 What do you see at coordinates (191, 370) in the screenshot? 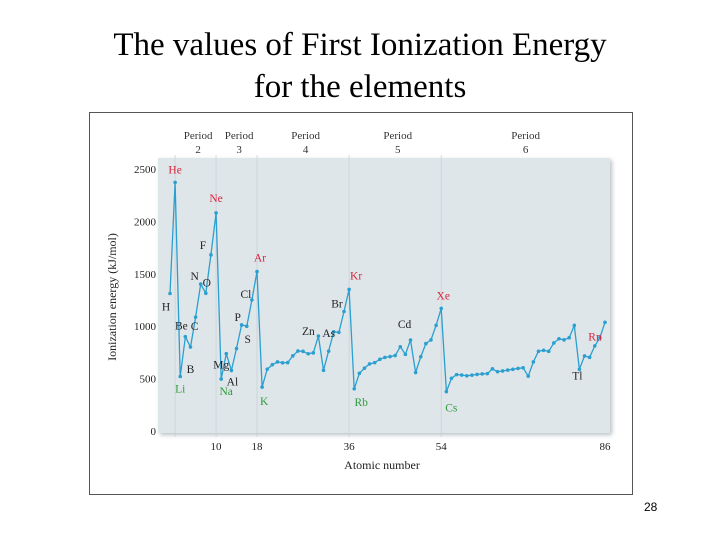
I see `element-label-b: B` at bounding box center [191, 370].